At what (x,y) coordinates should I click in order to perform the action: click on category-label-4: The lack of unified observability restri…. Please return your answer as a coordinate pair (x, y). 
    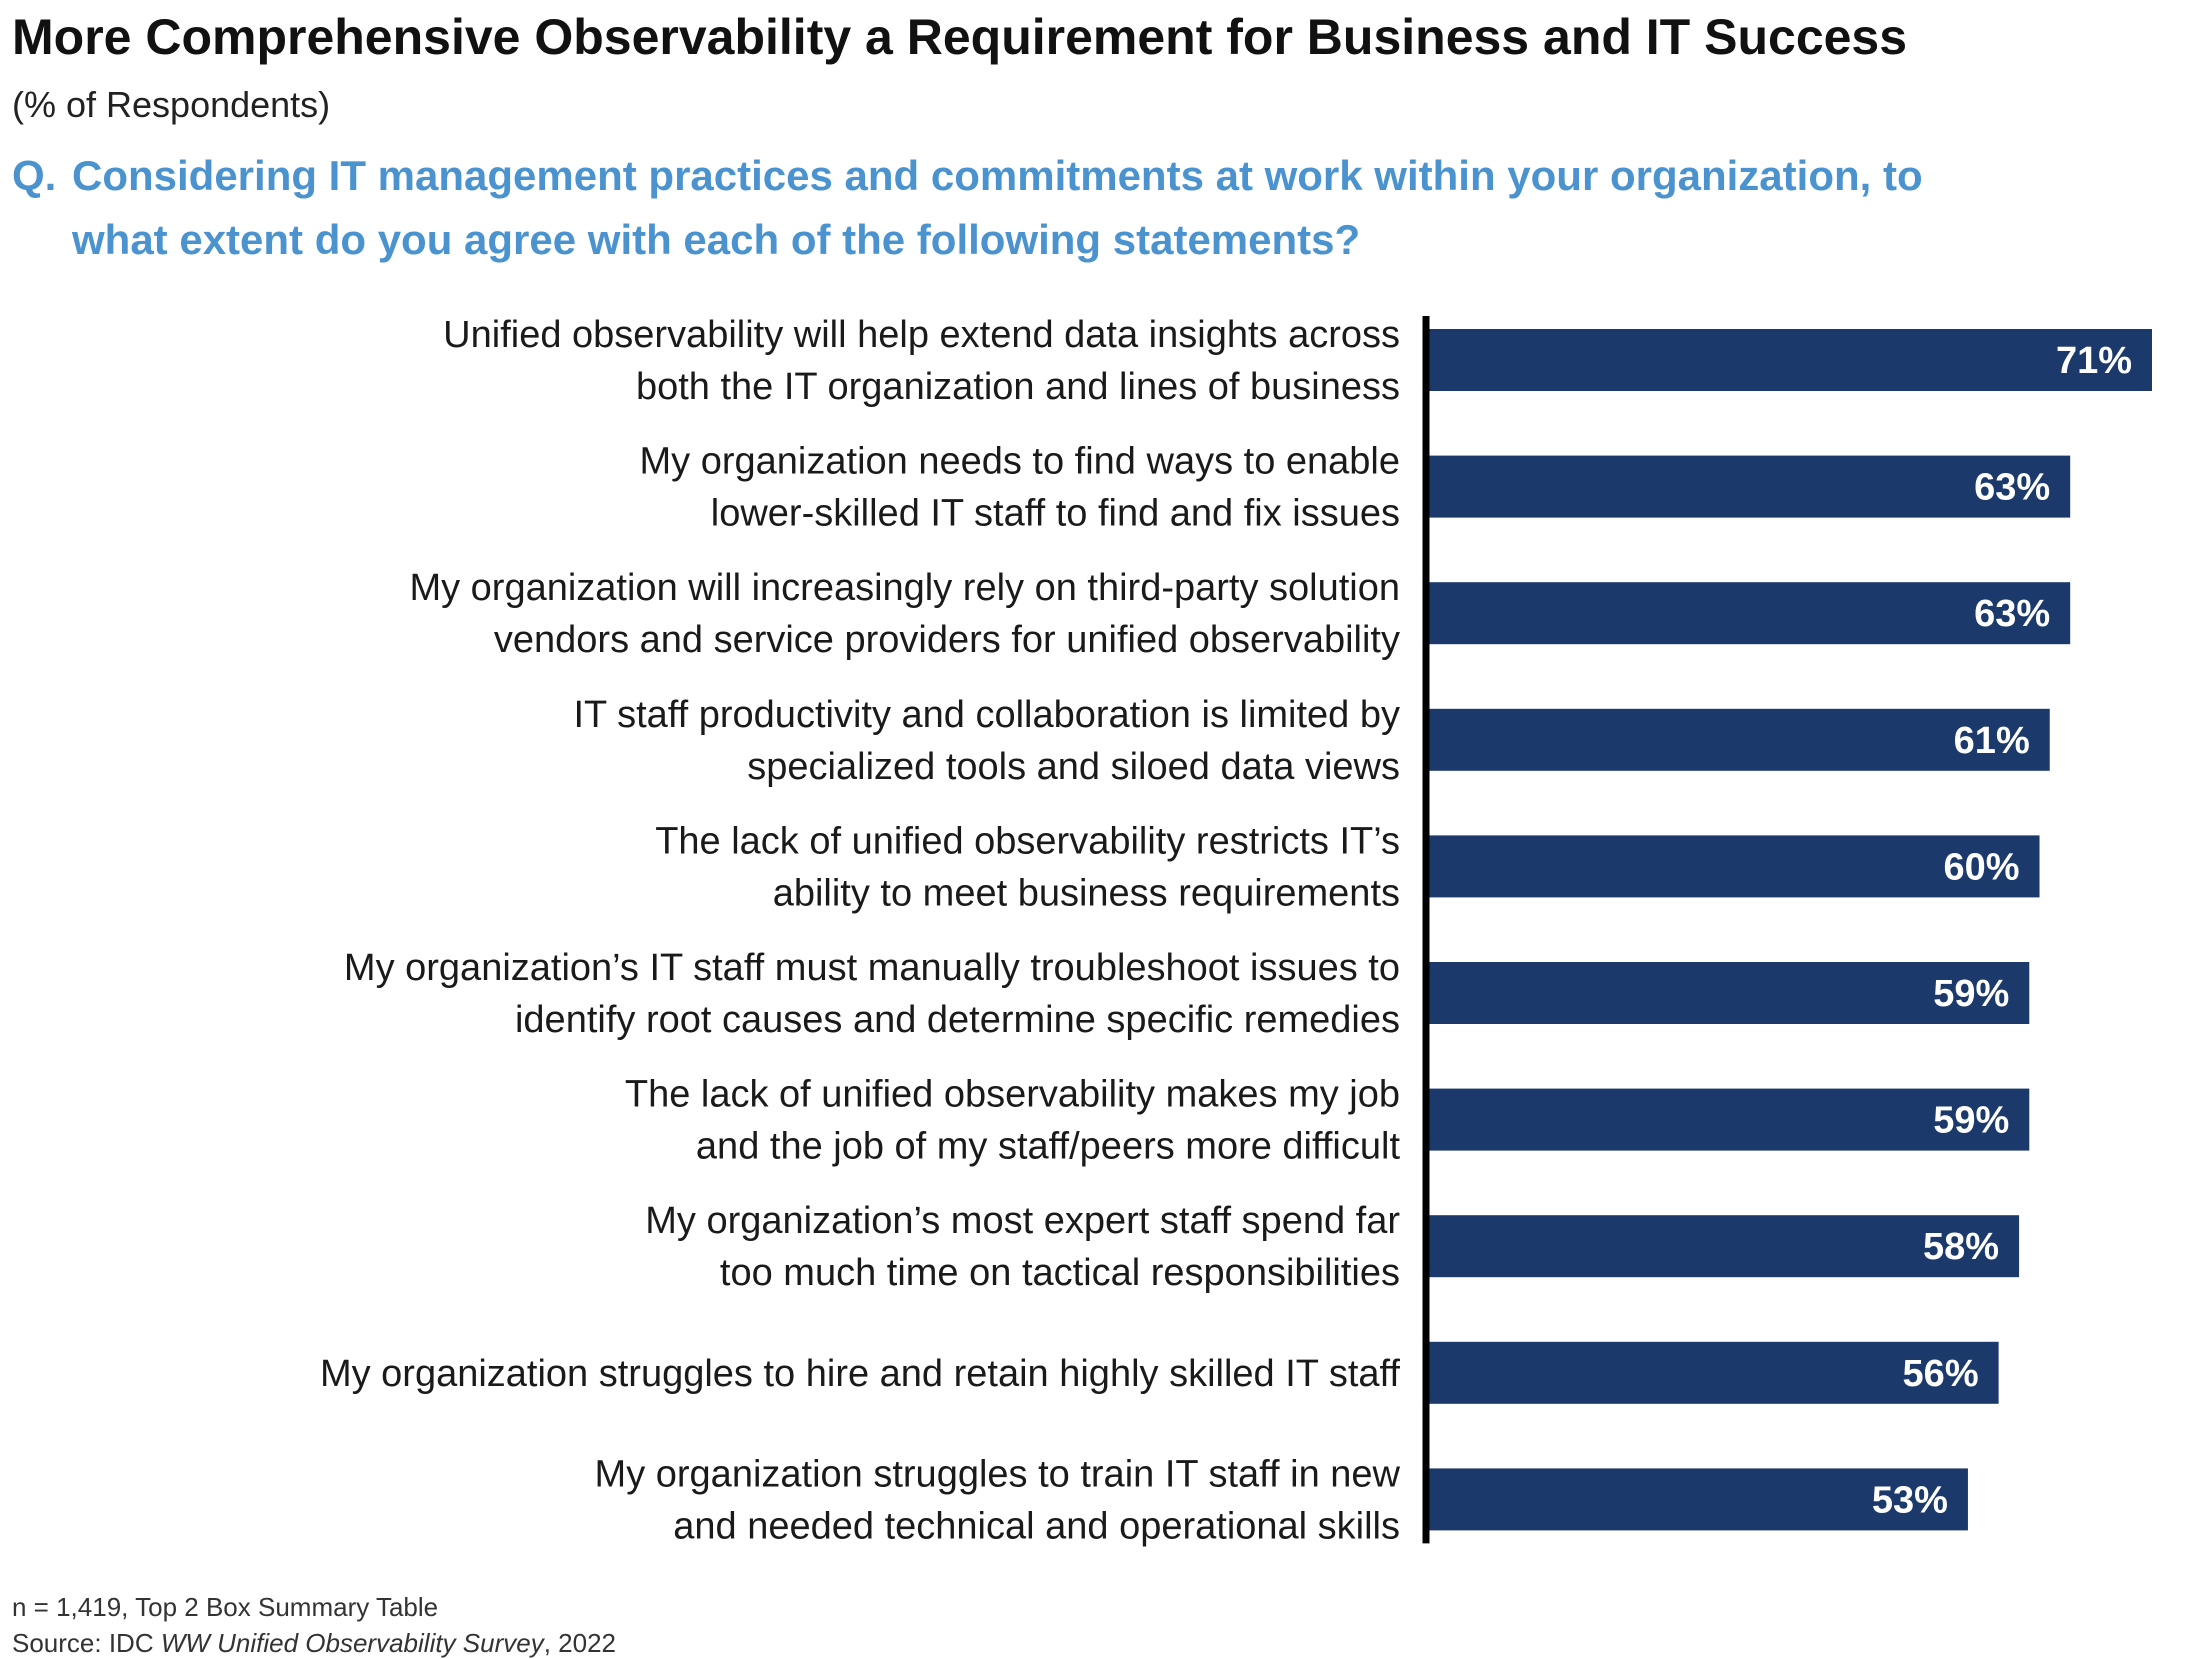
    Looking at the image, I should click on (1027, 867).